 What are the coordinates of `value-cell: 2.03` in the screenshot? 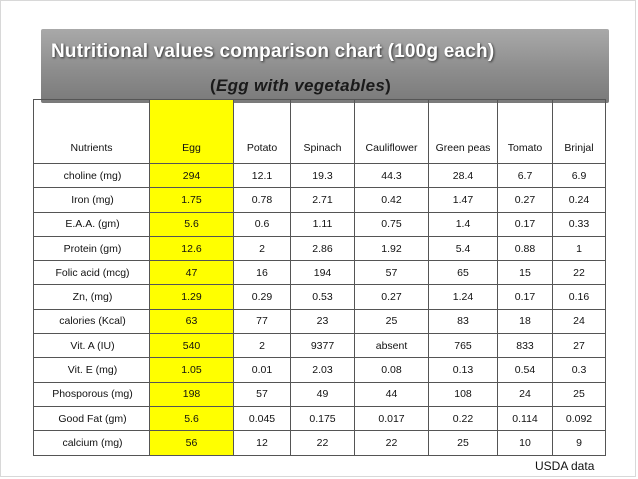 It's located at (322, 370).